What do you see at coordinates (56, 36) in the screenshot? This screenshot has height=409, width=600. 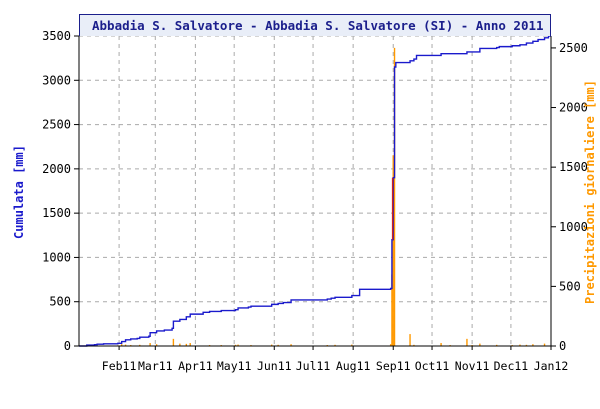 I see `y-left-tick-label: 3500` at bounding box center [56, 36].